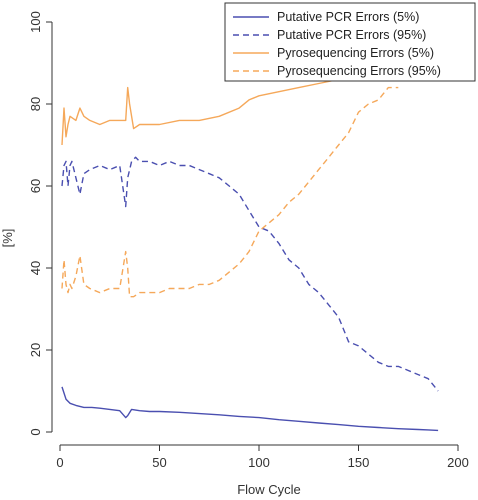 The image size is (478, 500). I want to click on legend-box, so click(350, 42).